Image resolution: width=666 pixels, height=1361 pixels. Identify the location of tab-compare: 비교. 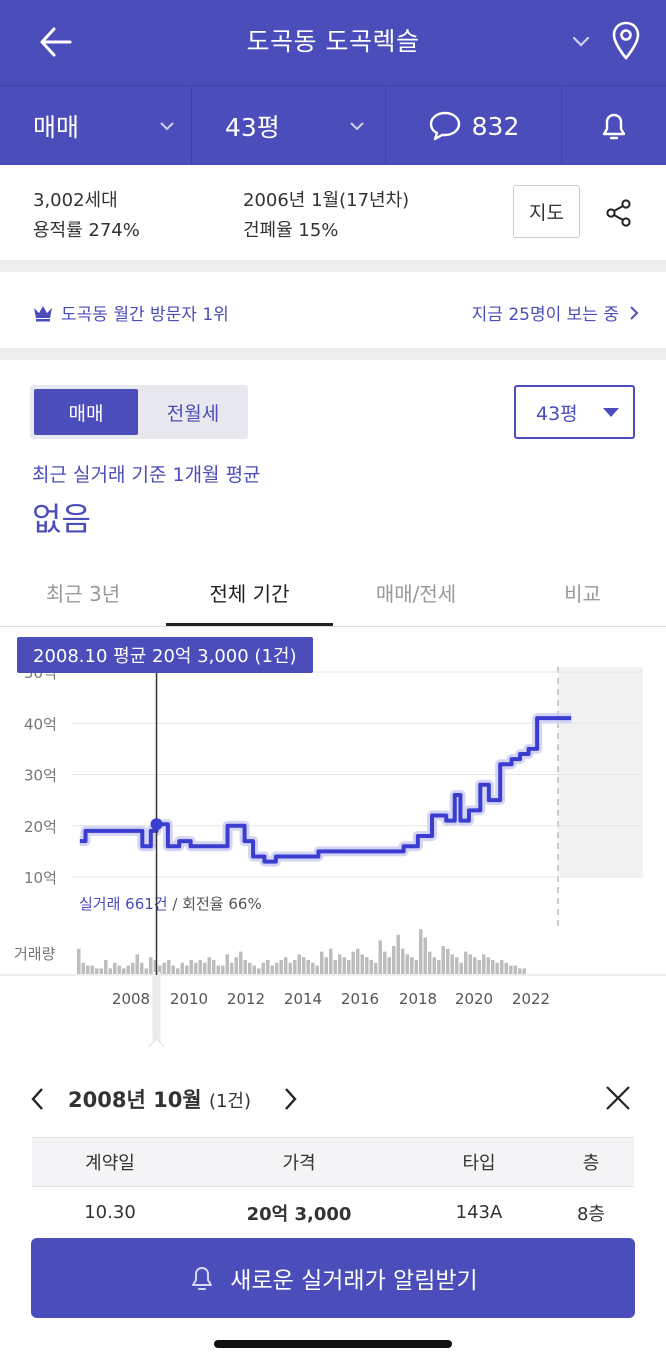
(582, 594).